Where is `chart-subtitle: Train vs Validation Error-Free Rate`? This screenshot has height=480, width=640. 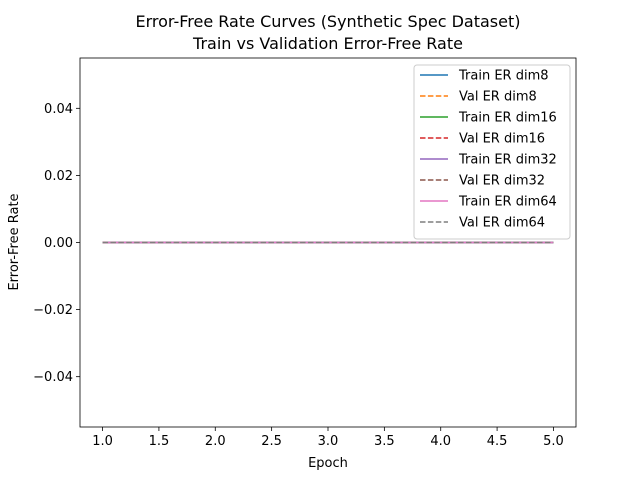 chart-subtitle: Train vs Validation Error-Free Rate is located at coordinates (327, 43).